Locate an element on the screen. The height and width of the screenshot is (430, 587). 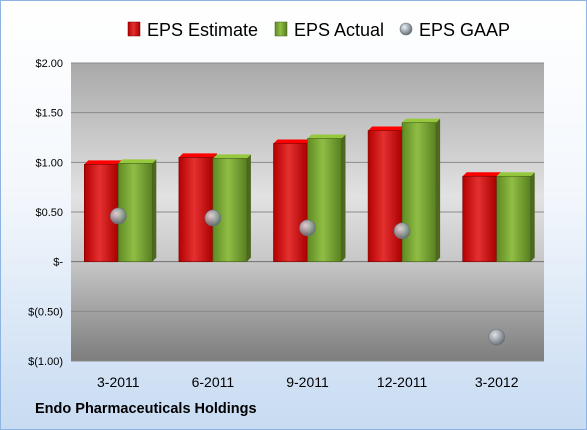
legend-item: EPS Actual is located at coordinates (329, 30).